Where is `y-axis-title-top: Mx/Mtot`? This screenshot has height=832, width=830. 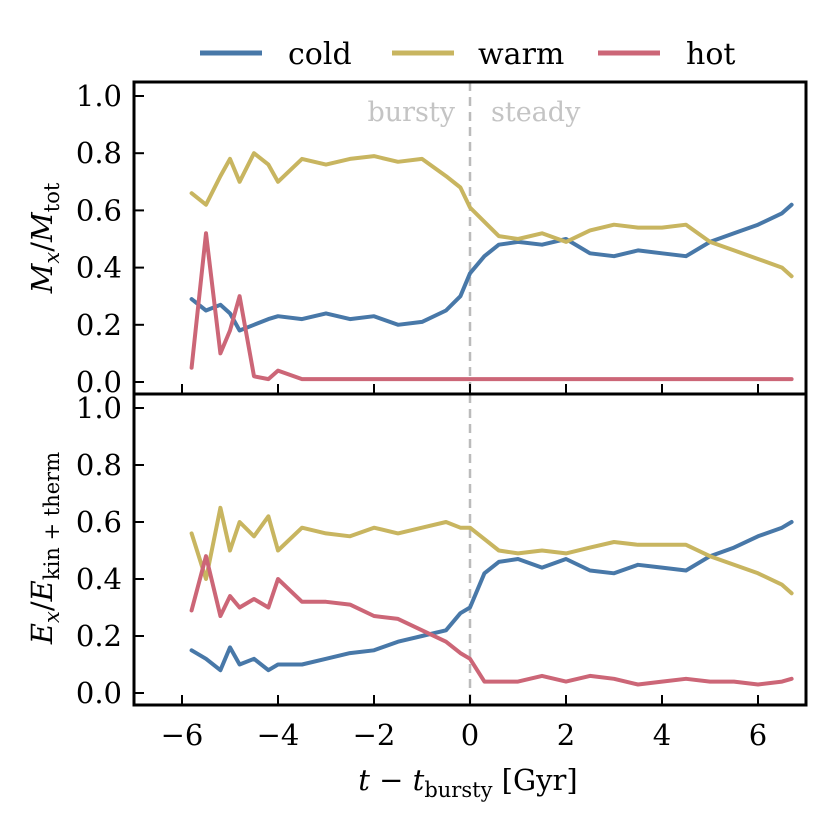
y-axis-title-top: Mx/Mtot is located at coordinates (44, 238).